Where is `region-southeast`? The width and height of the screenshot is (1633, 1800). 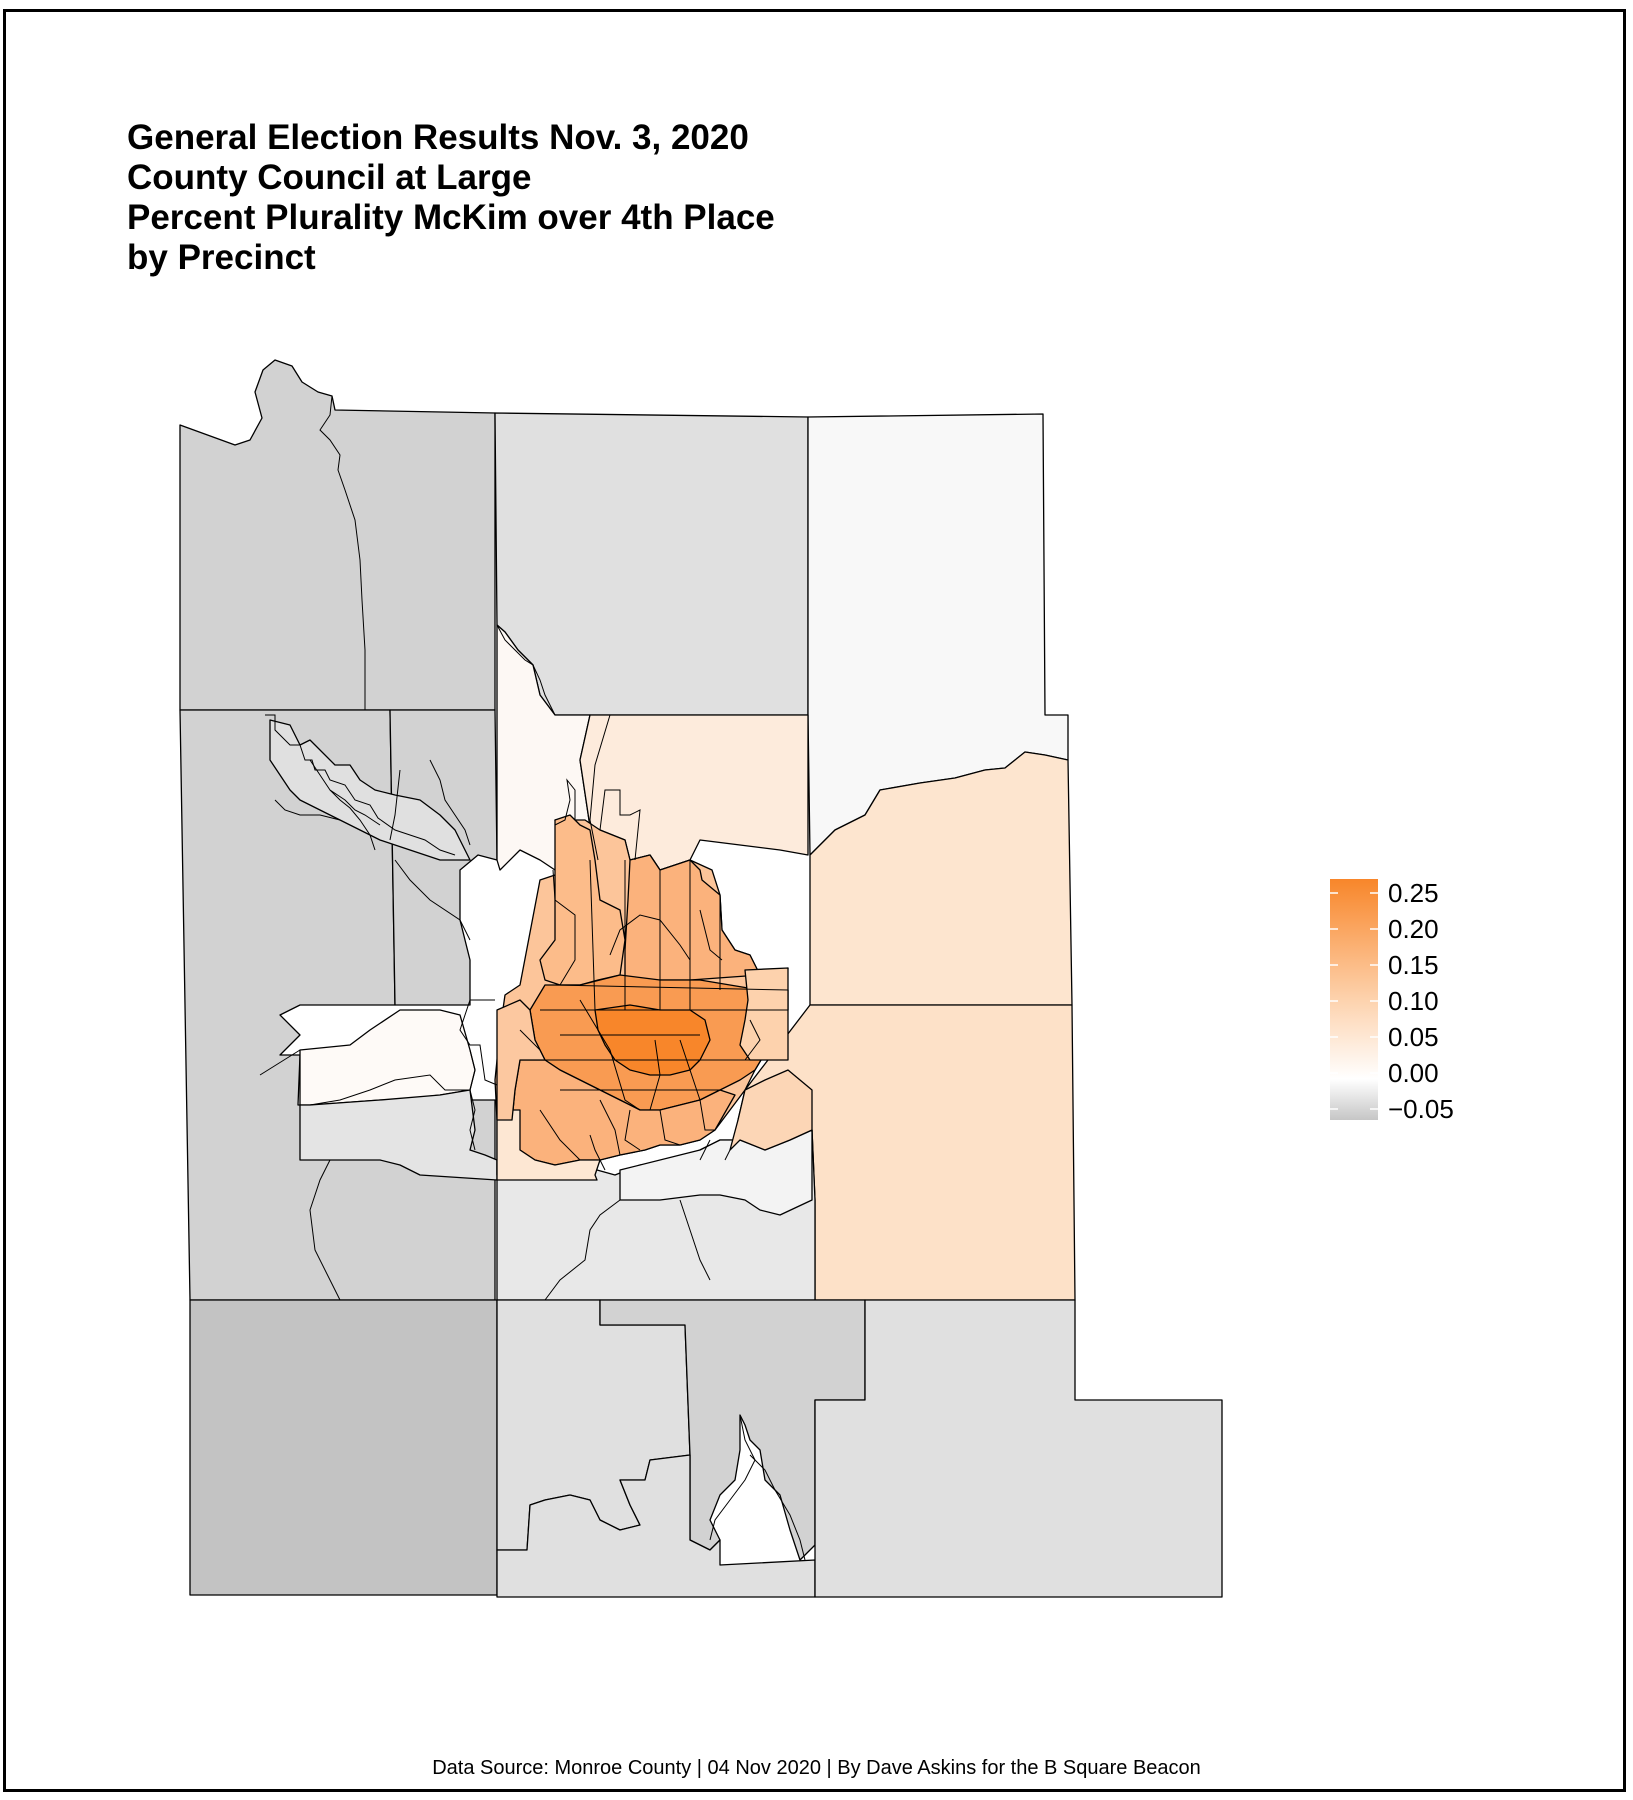 region-southeast is located at coordinates (1018, 1448).